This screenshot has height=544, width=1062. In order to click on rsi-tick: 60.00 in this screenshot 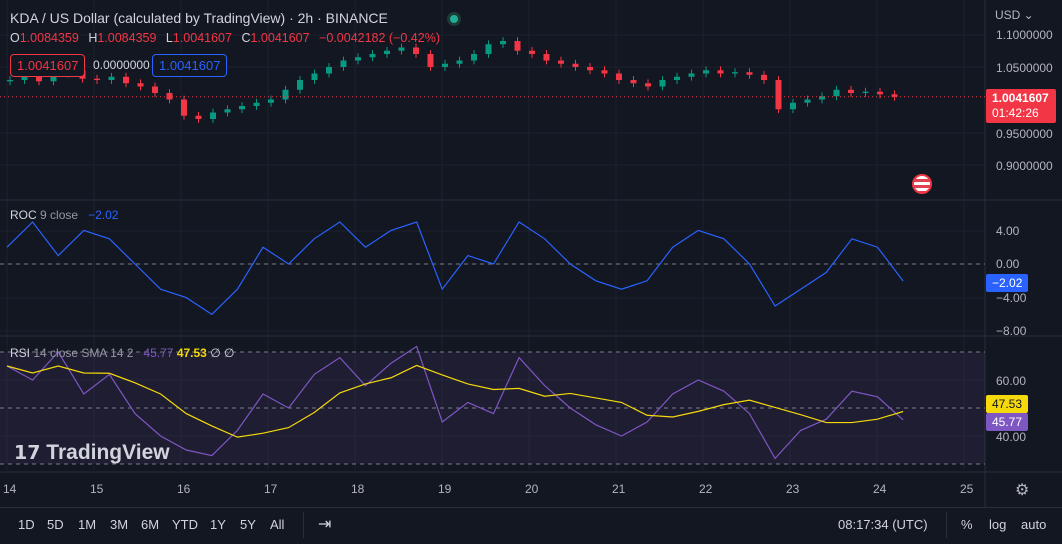, I will do `click(1011, 381)`.